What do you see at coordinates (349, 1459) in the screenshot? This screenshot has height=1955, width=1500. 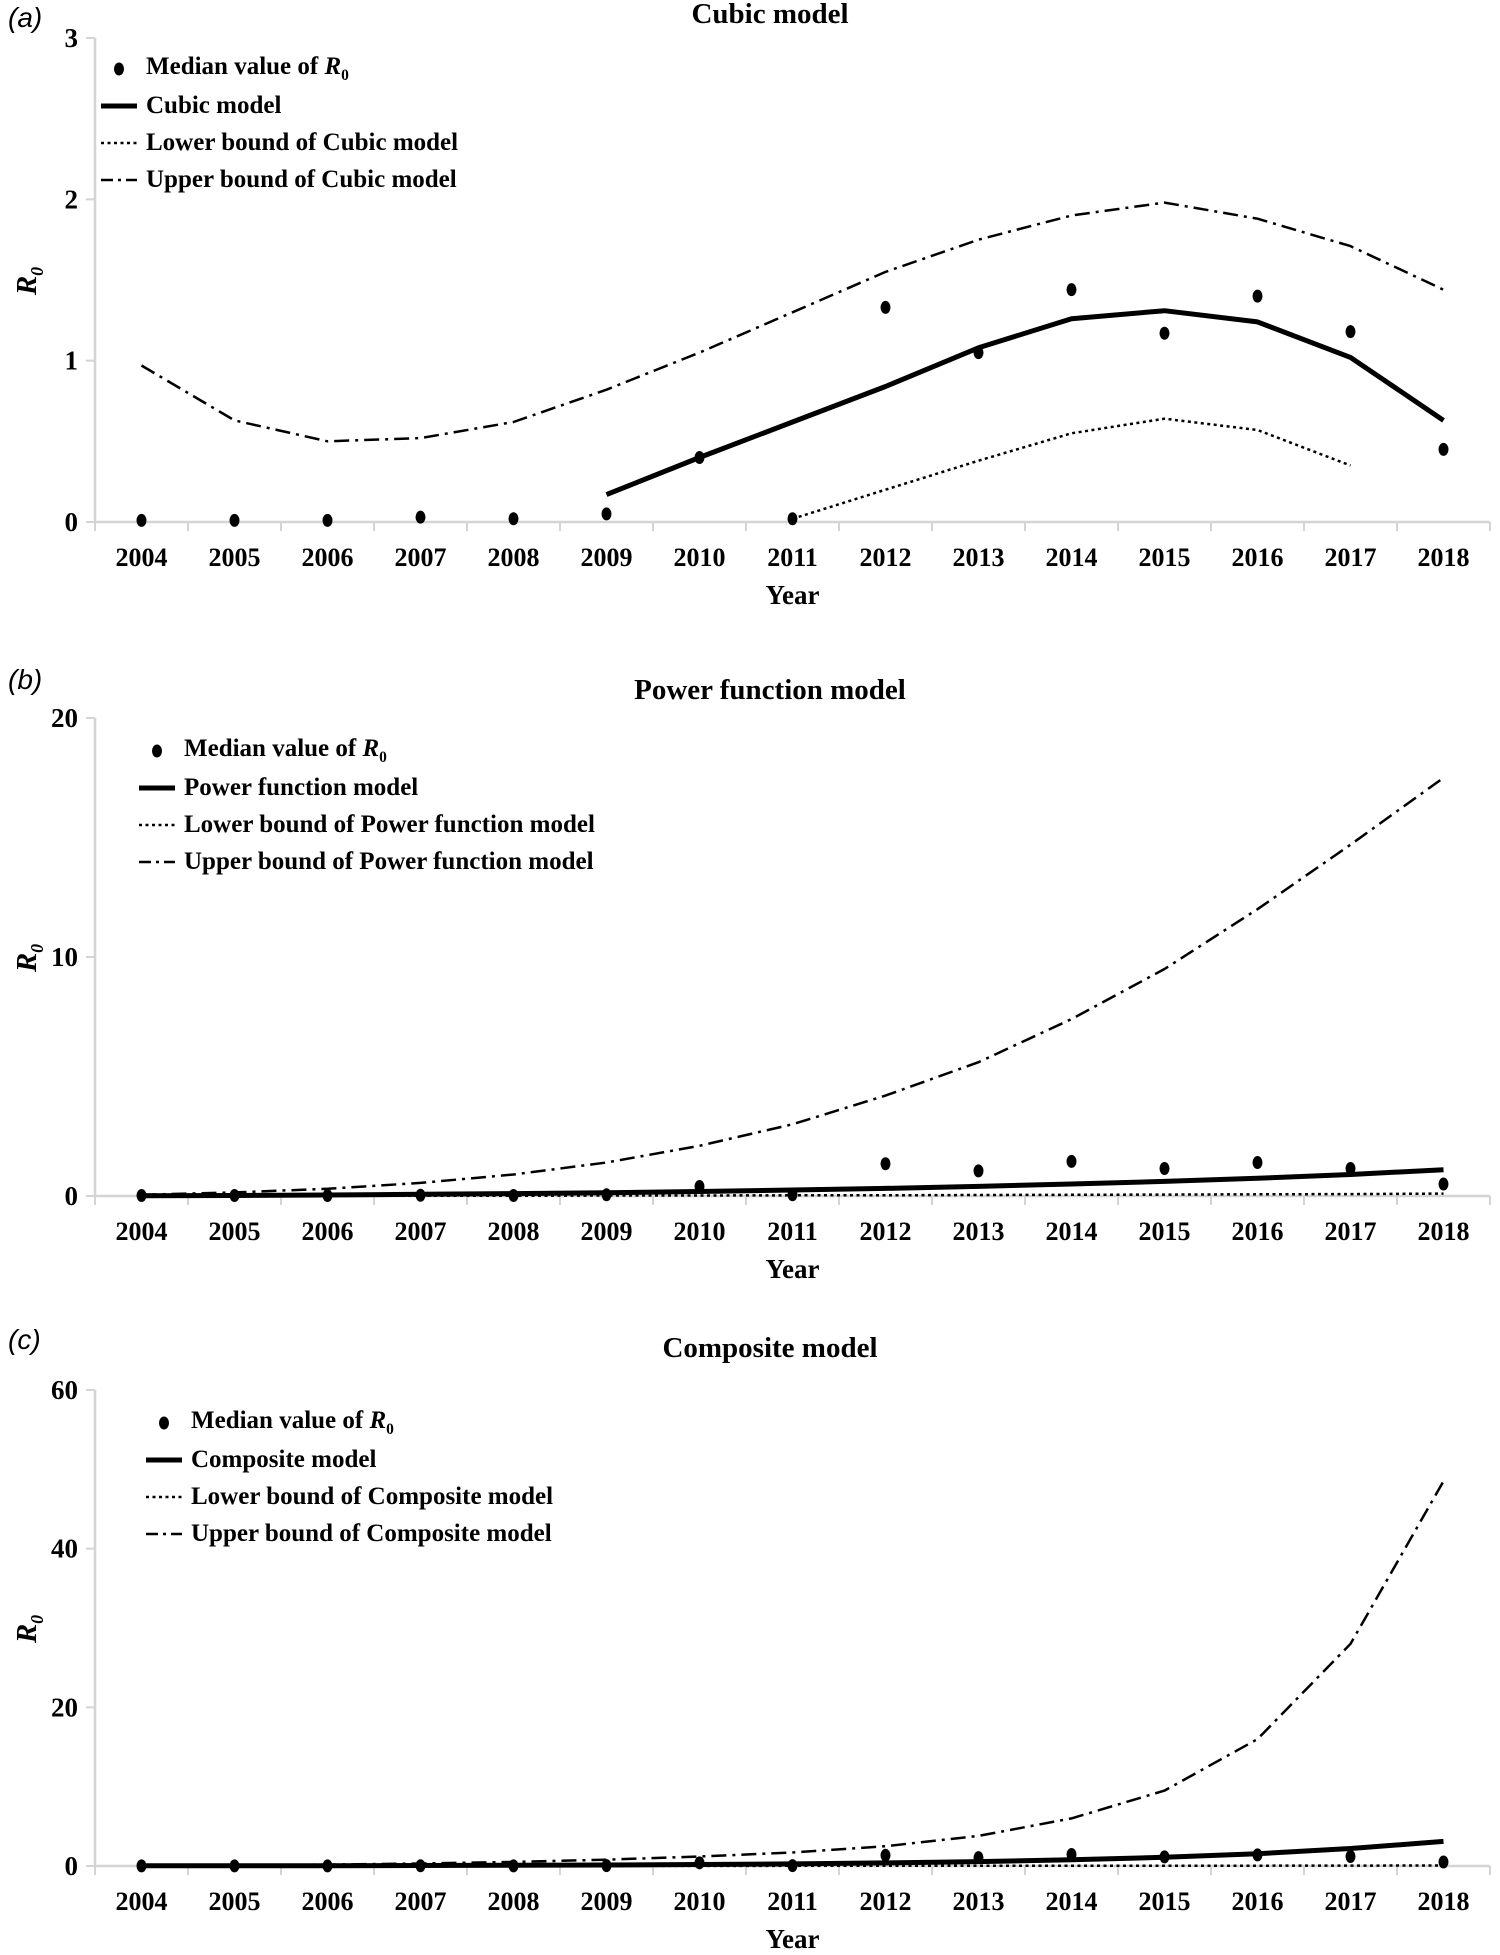 I see `legend-row: Composite model` at bounding box center [349, 1459].